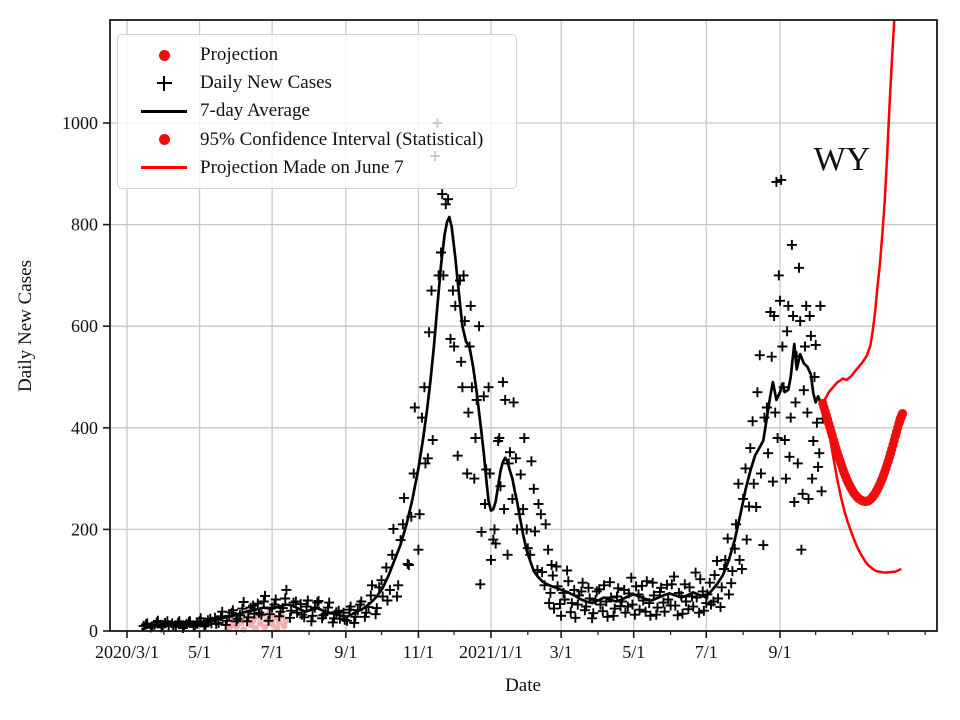 This screenshot has height=720, width=960. Describe the element at coordinates (127, 652) in the screenshot. I see `x-tick-label: 2020/3/1` at that location.